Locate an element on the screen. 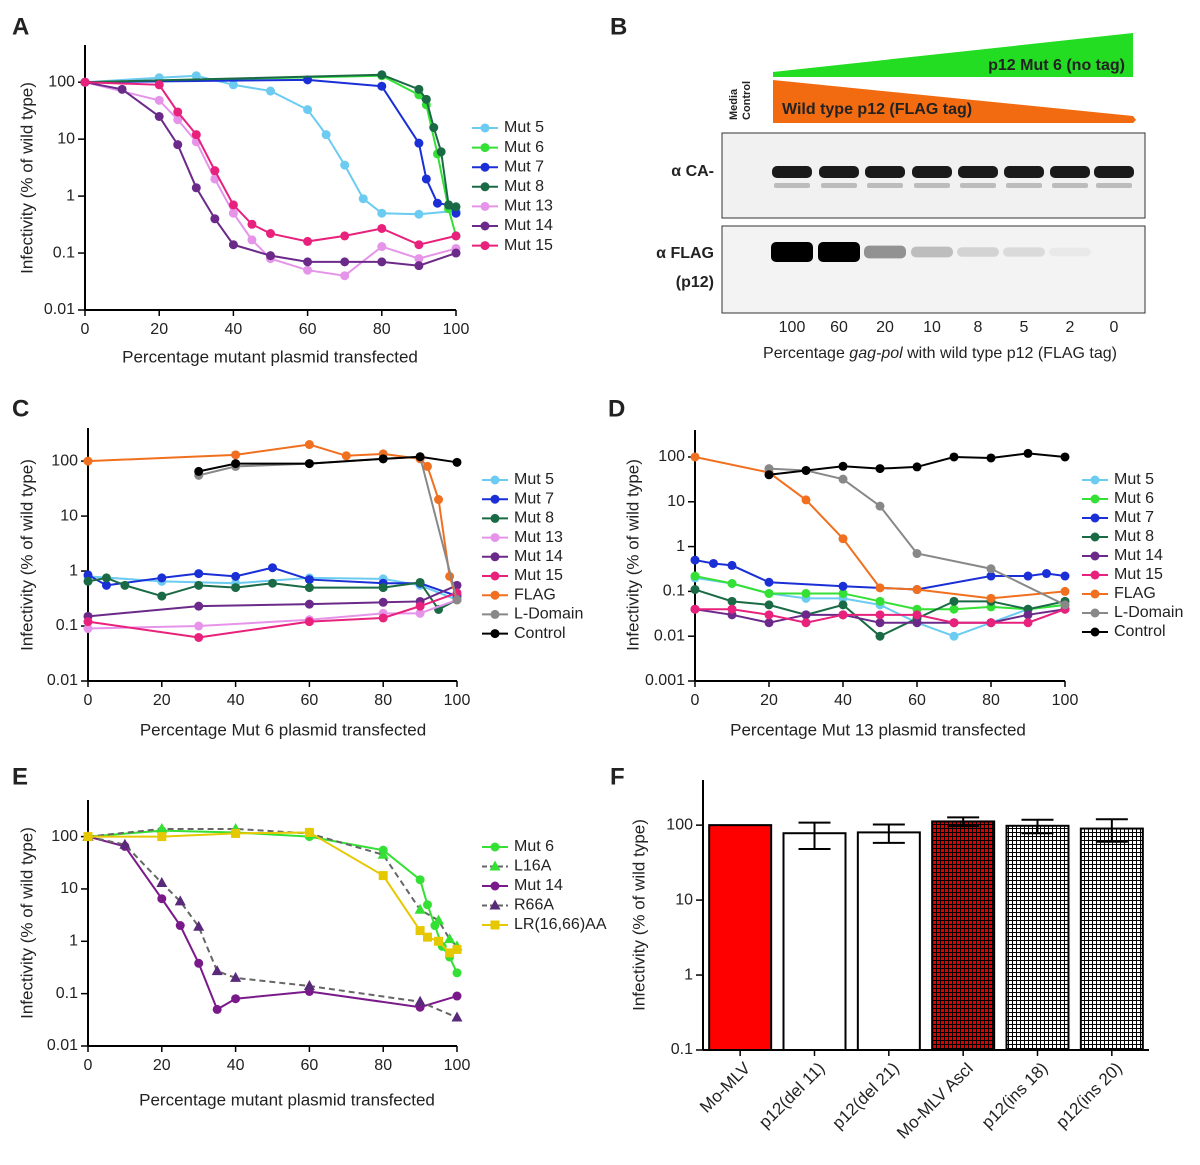  x-axis-title: Percentage mutant plasmid transfected is located at coordinates (270, 356).